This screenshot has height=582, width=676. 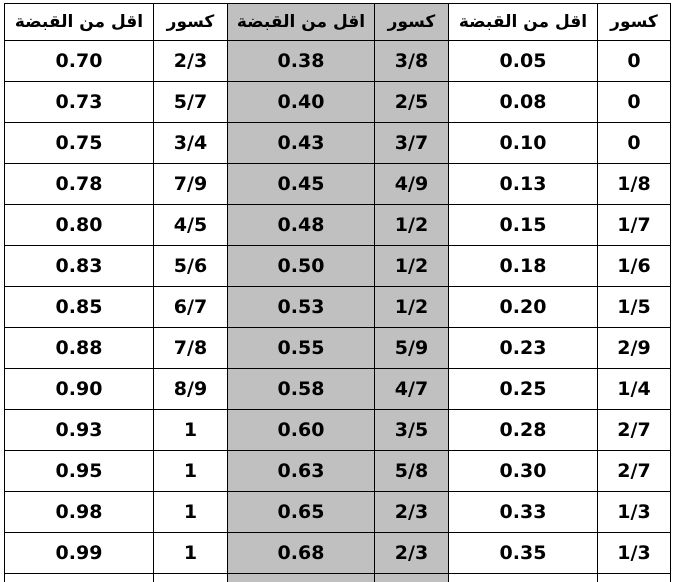 I want to click on decimal-cell-2: 0.38, so click(x=301, y=61).